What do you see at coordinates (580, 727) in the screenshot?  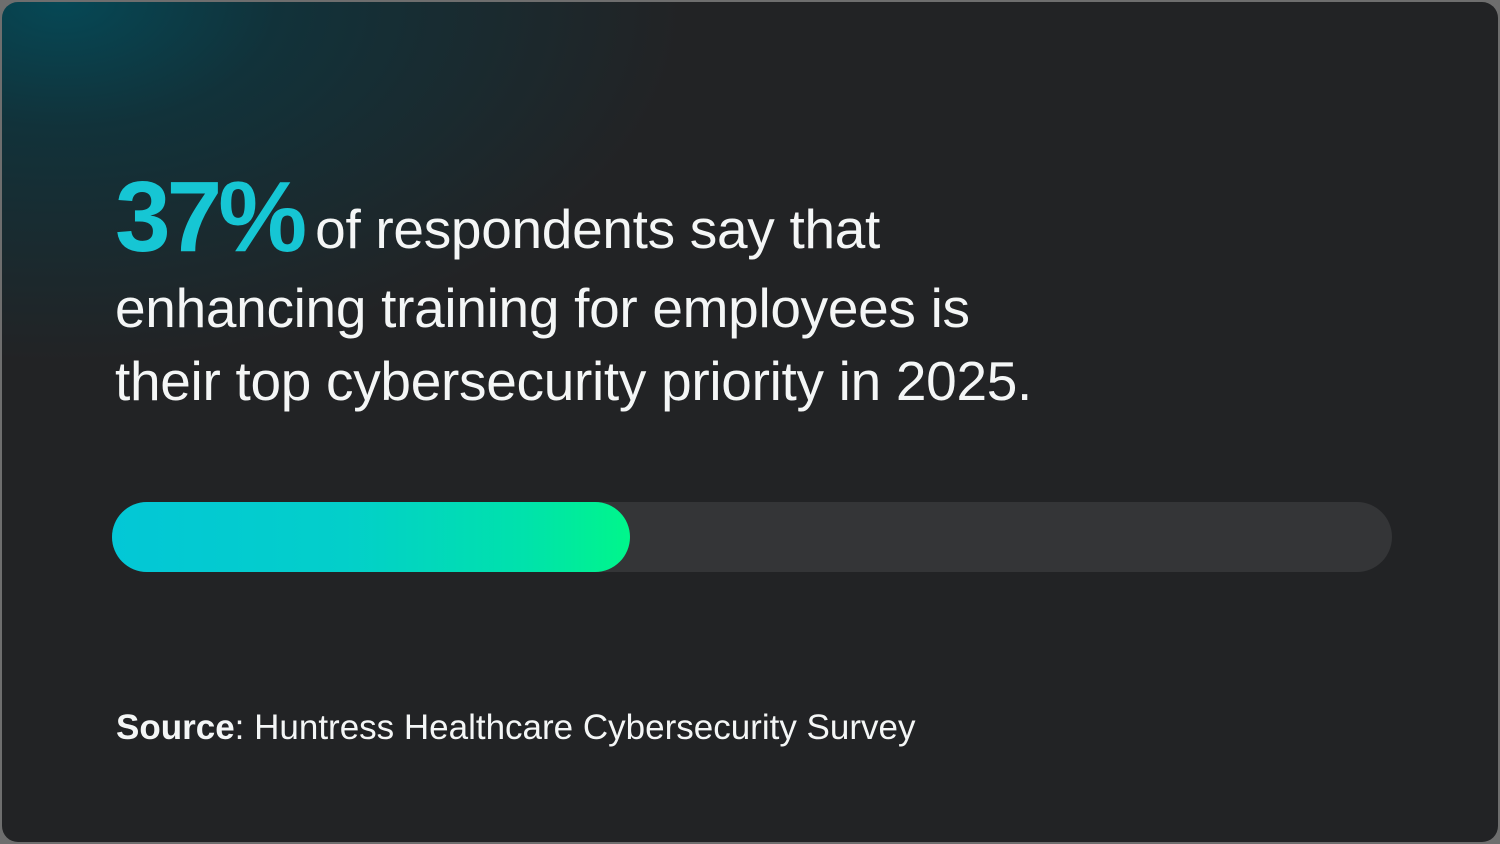 I see `source-text: Huntress Healthcare Cybersecurity Survey` at bounding box center [580, 727].